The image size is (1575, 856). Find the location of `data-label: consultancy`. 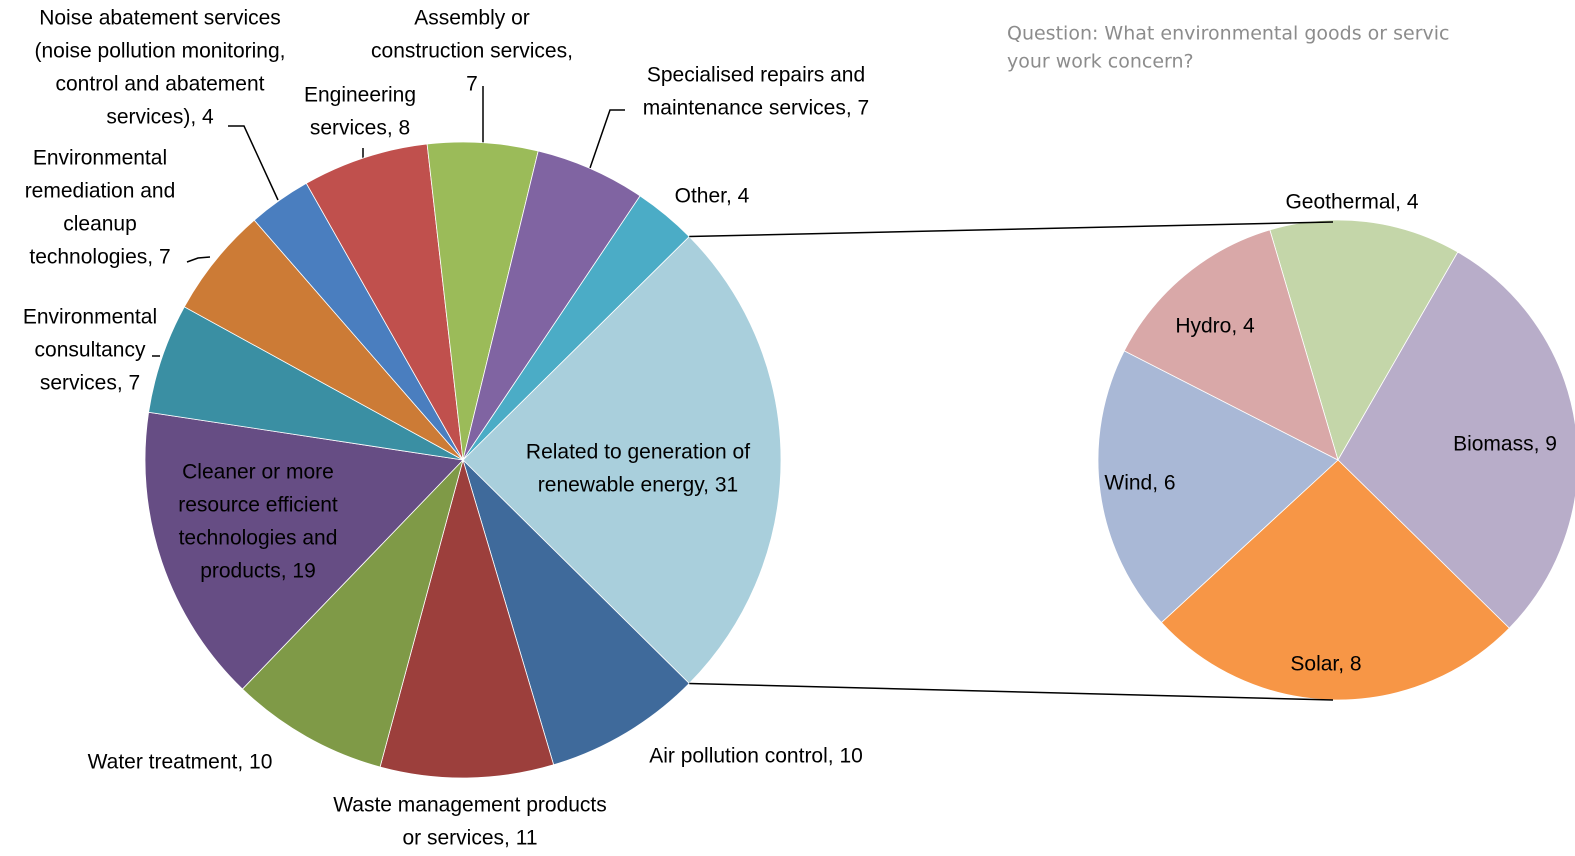

data-label: consultancy is located at coordinates (90, 350).